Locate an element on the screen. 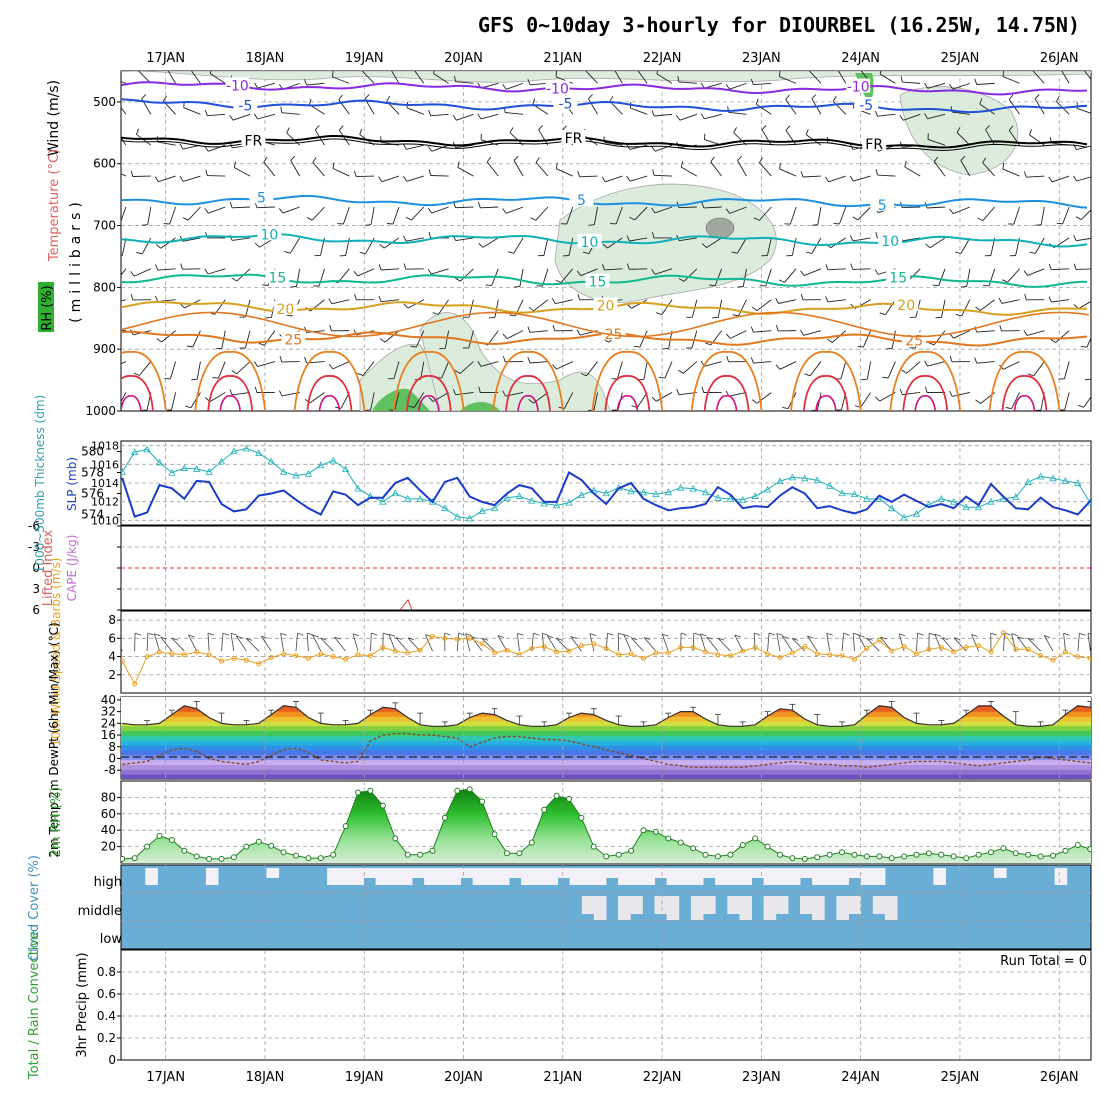 The image size is (1100, 1100). upper-air-y-ticks: 500 600 700 800 900 1000 is located at coordinates (103, 256).